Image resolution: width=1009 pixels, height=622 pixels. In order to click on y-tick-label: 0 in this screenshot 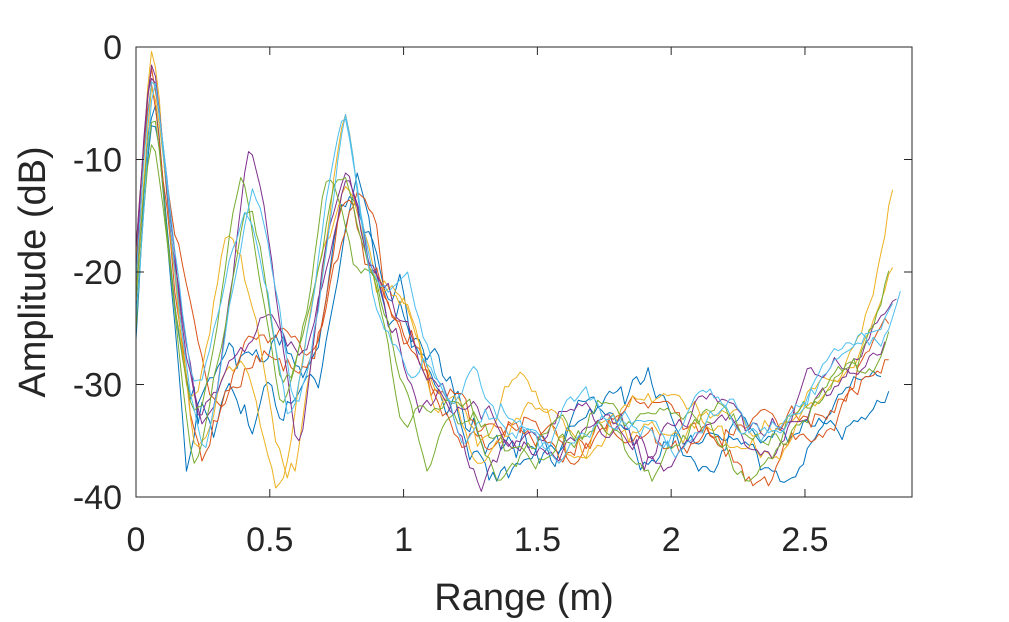, I will do `click(112, 48)`.